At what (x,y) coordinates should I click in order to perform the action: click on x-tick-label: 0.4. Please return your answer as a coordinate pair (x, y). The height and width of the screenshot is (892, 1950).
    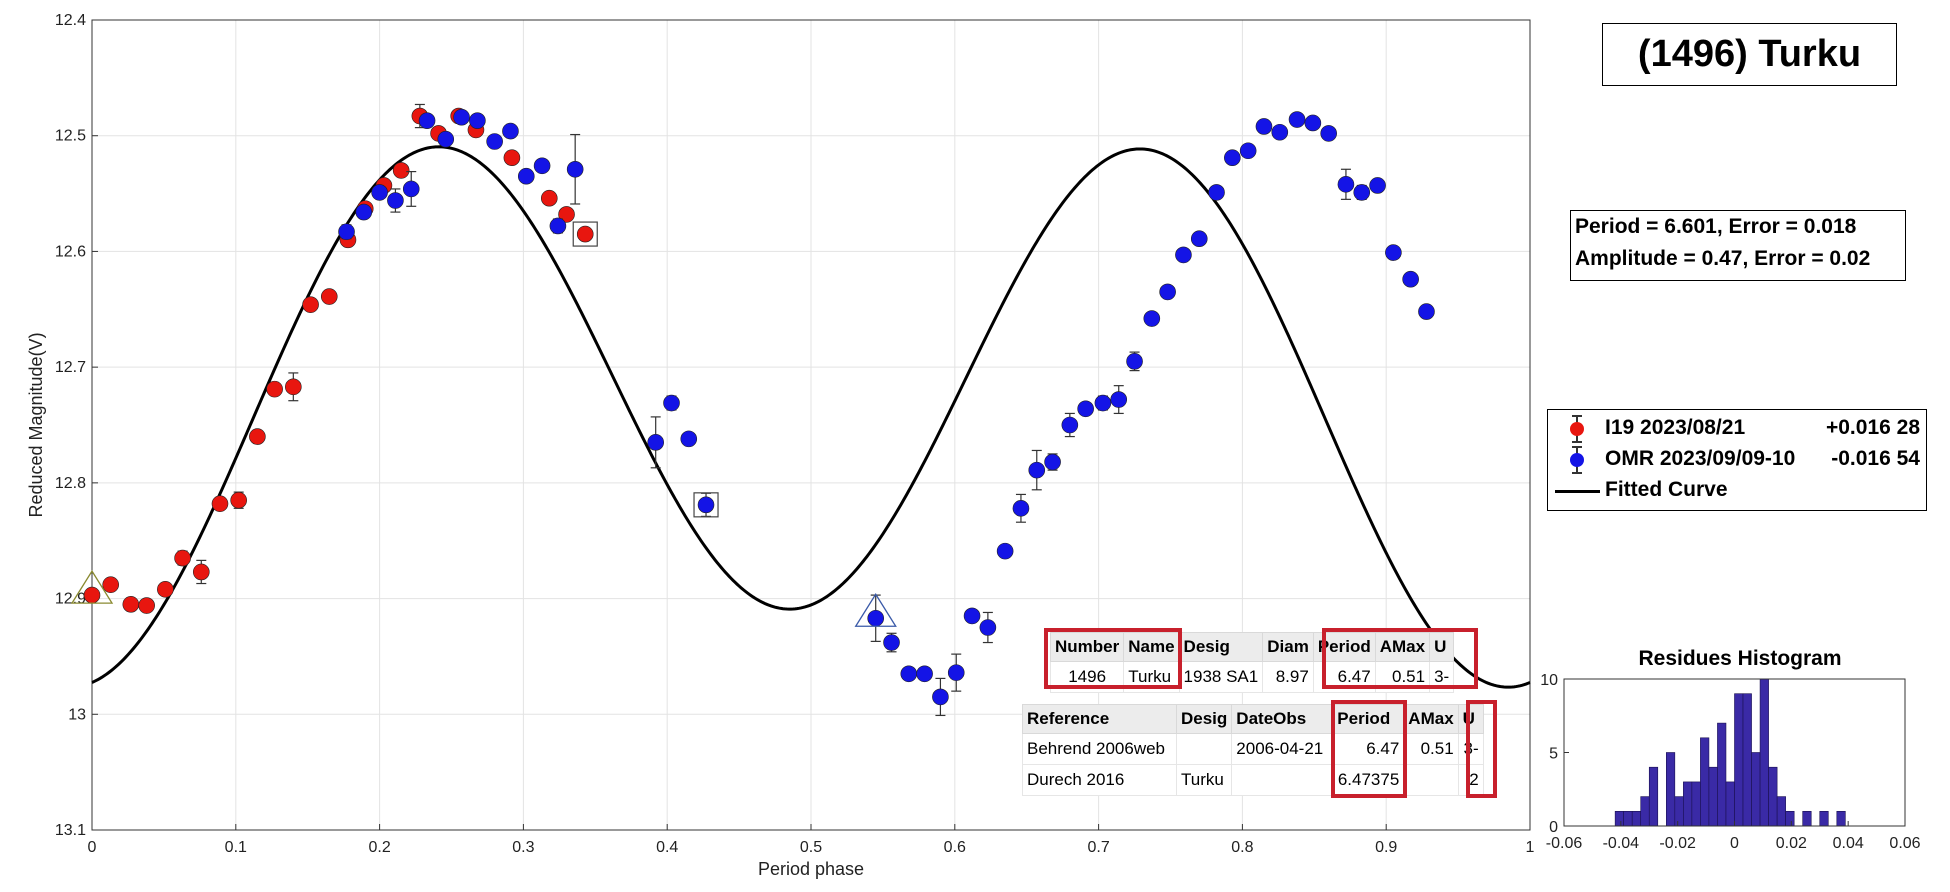
    Looking at the image, I should click on (667, 847).